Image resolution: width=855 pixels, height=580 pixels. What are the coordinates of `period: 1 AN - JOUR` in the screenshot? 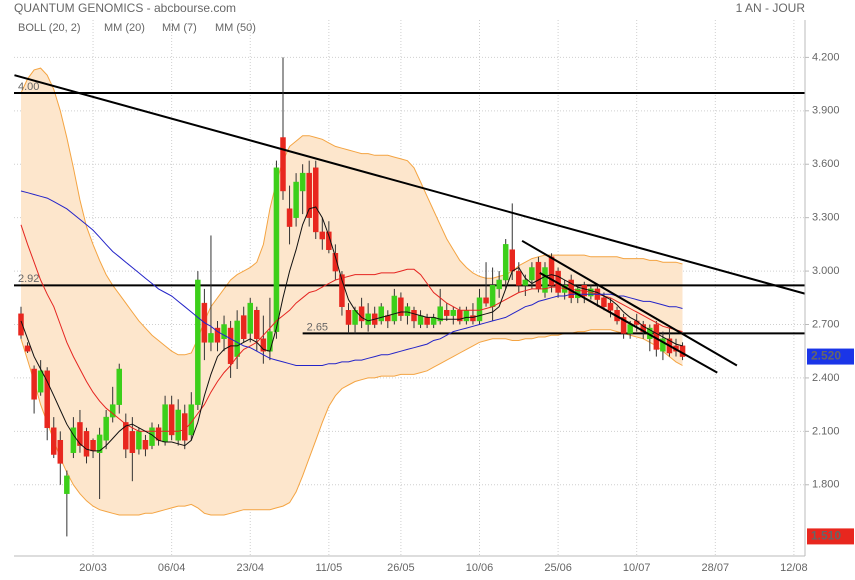 It's located at (771, 8).